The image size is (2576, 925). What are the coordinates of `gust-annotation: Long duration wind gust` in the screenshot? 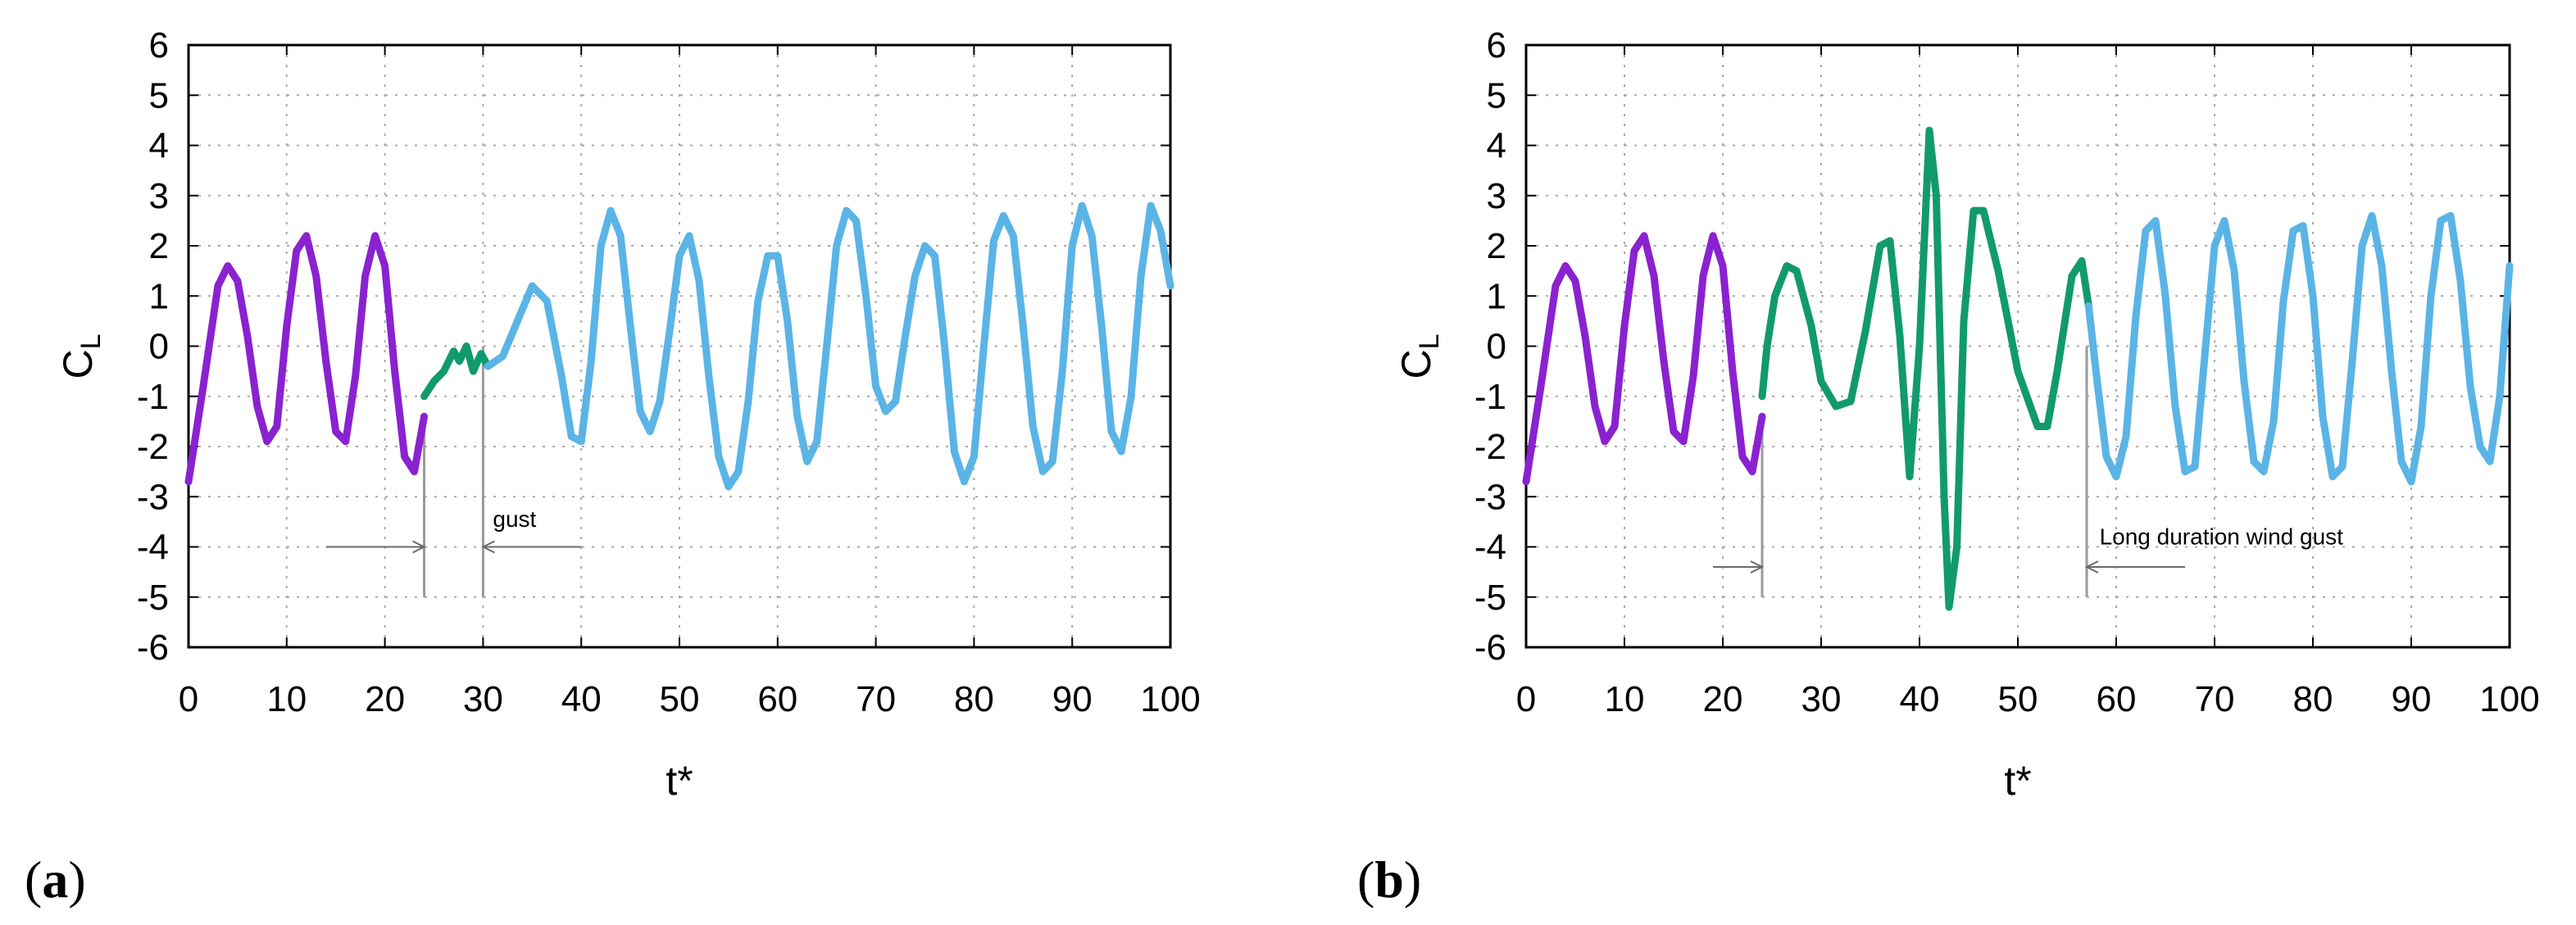 It's located at (2222, 536).